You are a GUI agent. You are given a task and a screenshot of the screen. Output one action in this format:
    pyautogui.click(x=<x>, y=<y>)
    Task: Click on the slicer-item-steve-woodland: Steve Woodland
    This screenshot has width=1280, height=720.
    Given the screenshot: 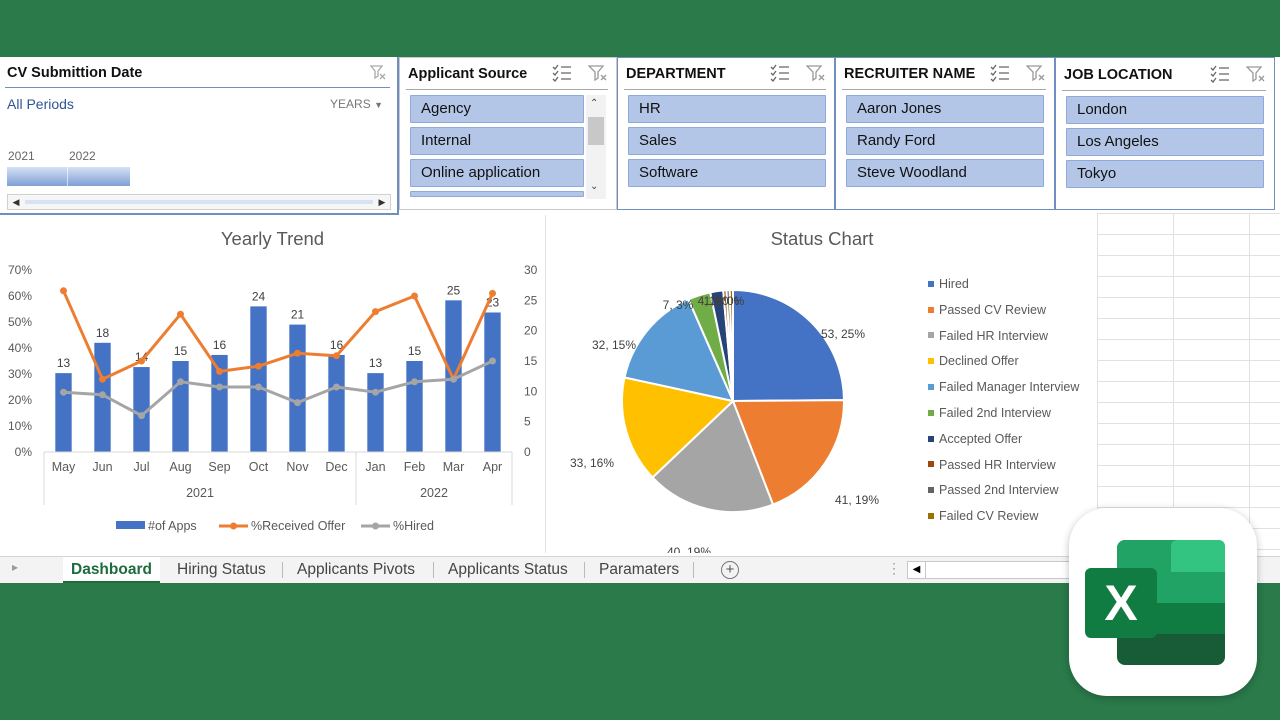 What is the action you would take?
    pyautogui.click(x=945, y=173)
    